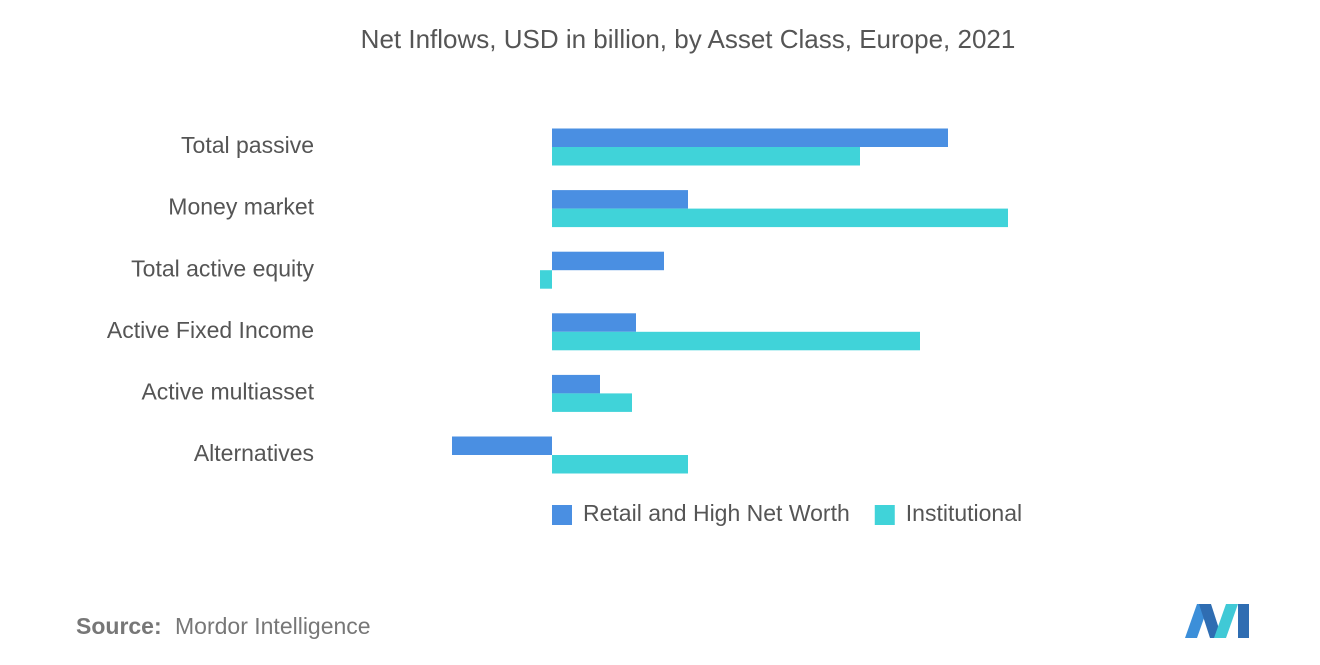  What do you see at coordinates (716, 513) in the screenshot?
I see `legend-label: Retail and High Net Worth` at bounding box center [716, 513].